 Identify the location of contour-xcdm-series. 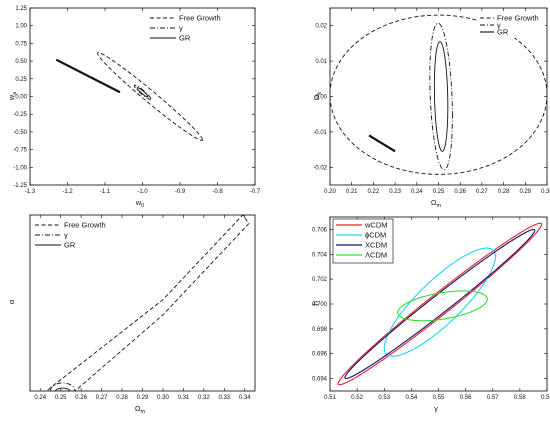
(440, 304).